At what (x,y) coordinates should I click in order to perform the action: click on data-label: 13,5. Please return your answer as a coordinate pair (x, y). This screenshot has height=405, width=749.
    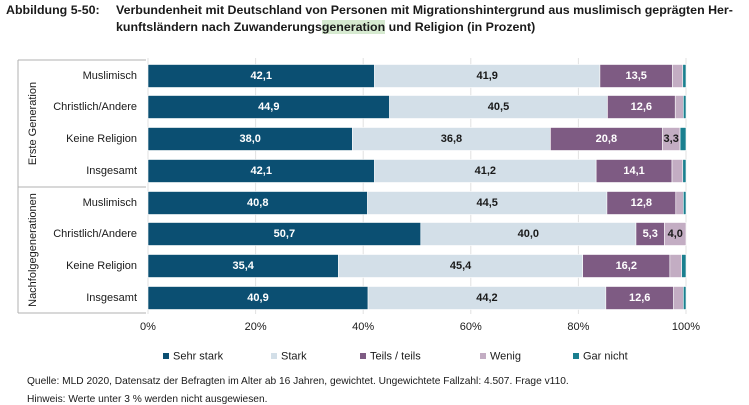
    Looking at the image, I should click on (636, 76).